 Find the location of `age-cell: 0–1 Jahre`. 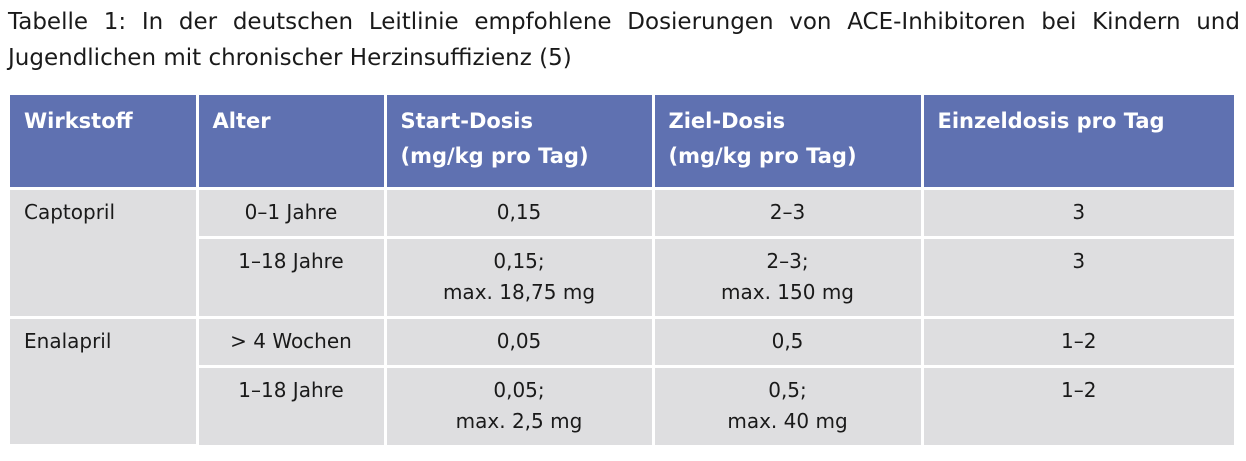

age-cell: 0–1 Jahre is located at coordinates (292, 213).